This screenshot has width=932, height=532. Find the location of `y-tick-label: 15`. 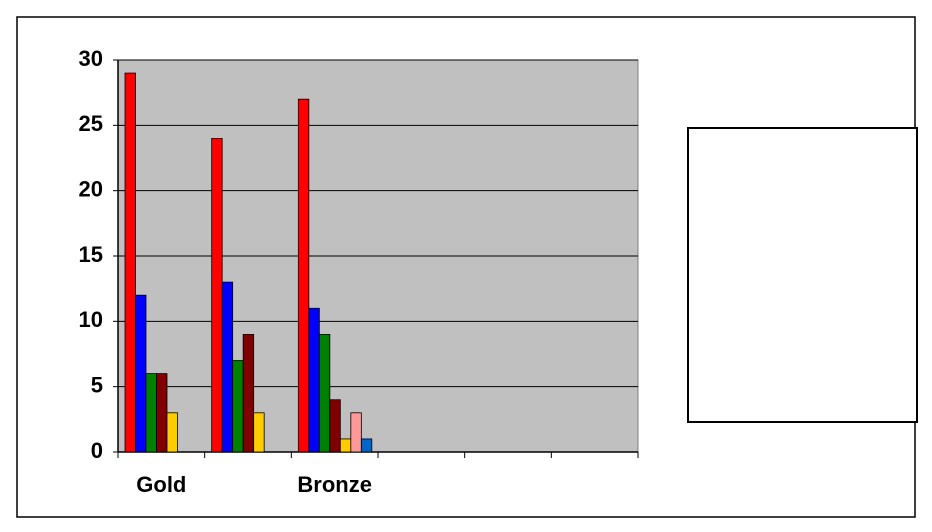

y-tick-label: 15 is located at coordinates (91, 254).